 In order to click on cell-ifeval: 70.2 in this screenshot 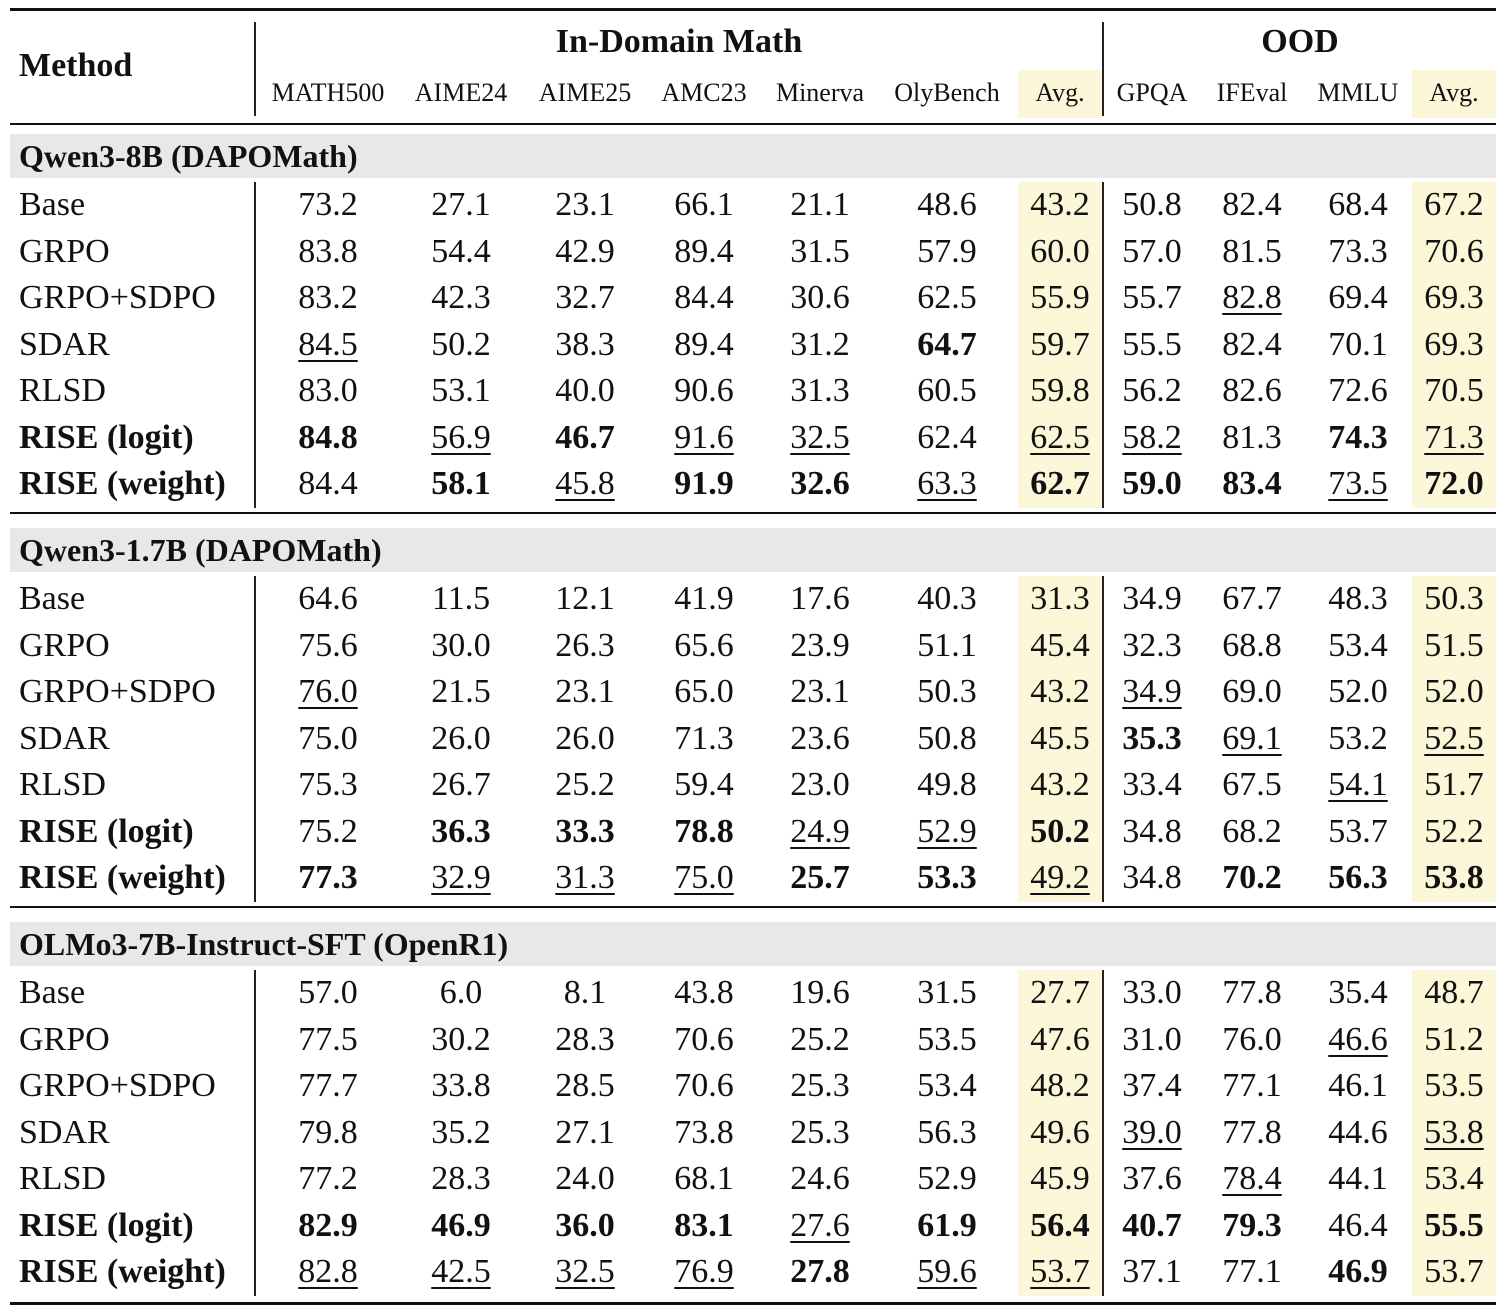, I will do `click(1252, 878)`.